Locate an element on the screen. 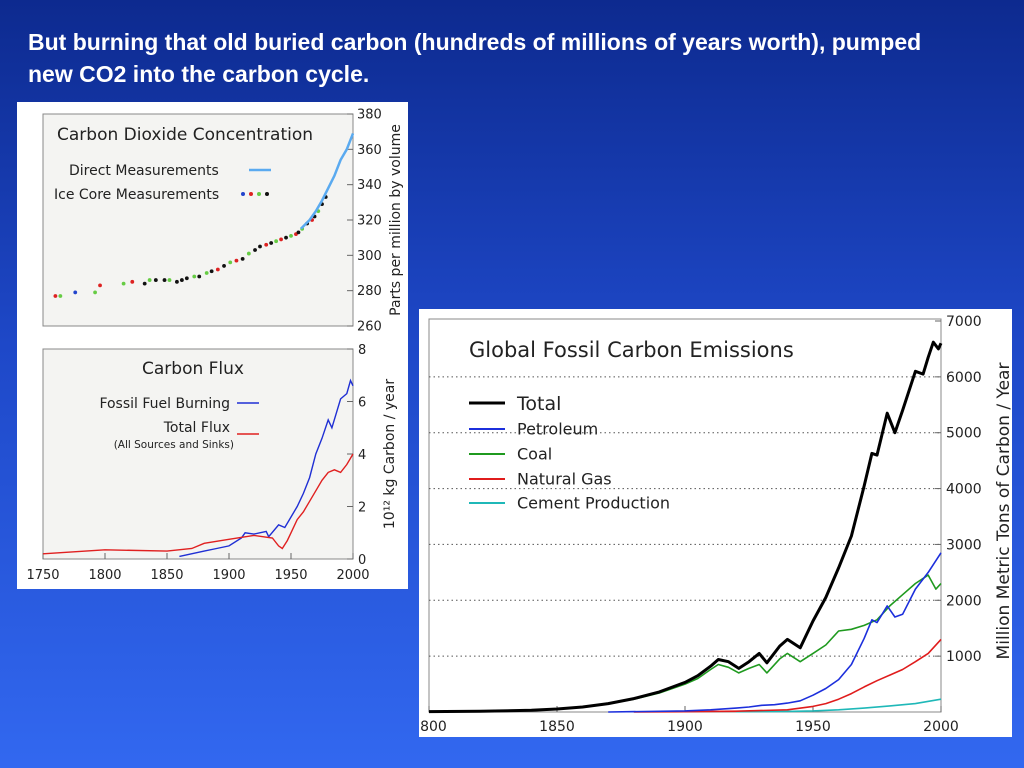 This screenshot has height=768, width=1024. flux-plot-frame is located at coordinates (198, 454).